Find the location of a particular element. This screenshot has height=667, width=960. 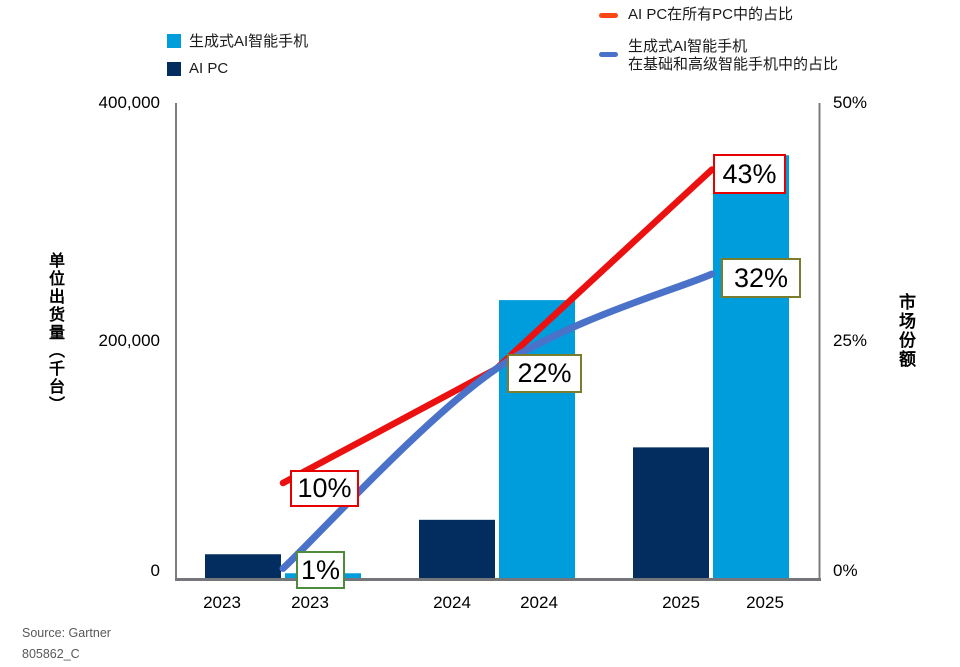

genai-smartphone-swatch-icon is located at coordinates (174, 40).